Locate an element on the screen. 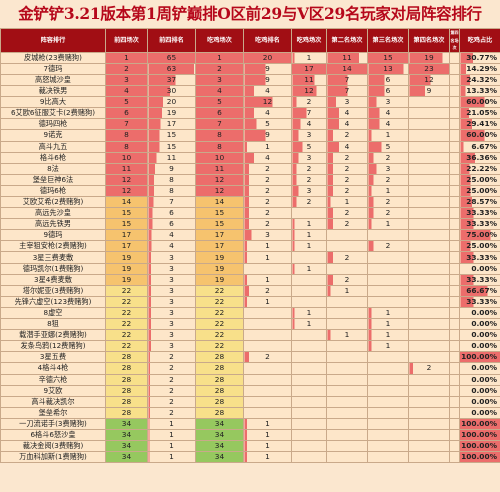 The height and width of the screenshot is (492, 500). win-ratio-cell: 14.29% is located at coordinates (479, 68).